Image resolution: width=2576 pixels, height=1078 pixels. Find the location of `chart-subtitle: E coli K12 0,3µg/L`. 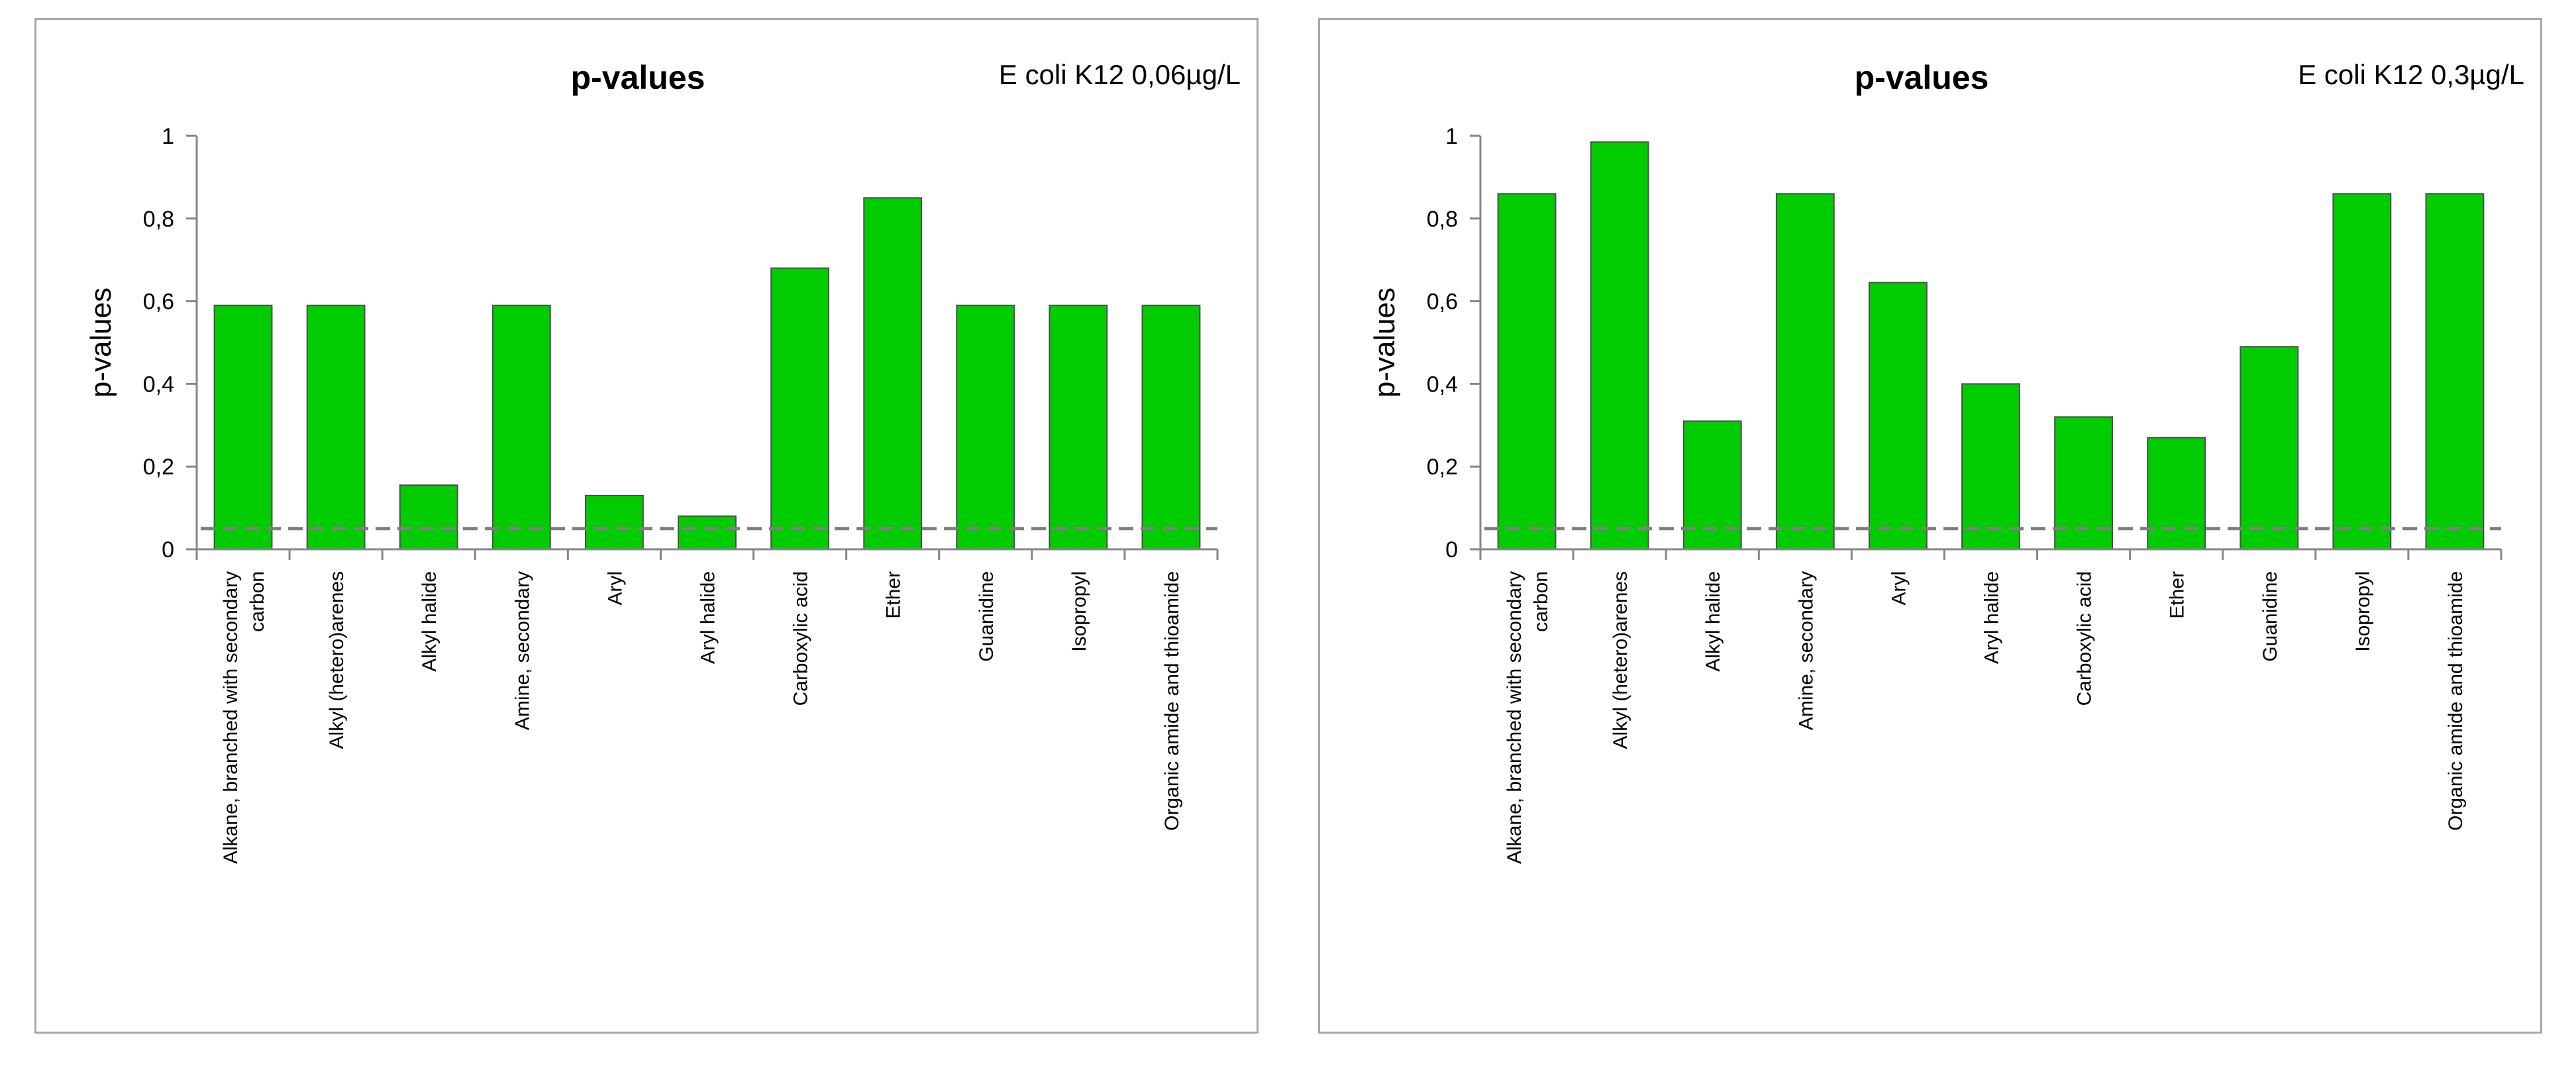

chart-subtitle: E coli K12 0,3µg/L is located at coordinates (2411, 74).